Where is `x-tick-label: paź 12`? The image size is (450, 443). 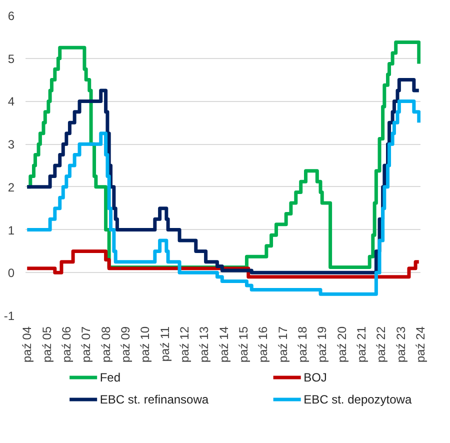 x-tick-label: paź 12 is located at coordinates (184, 344).